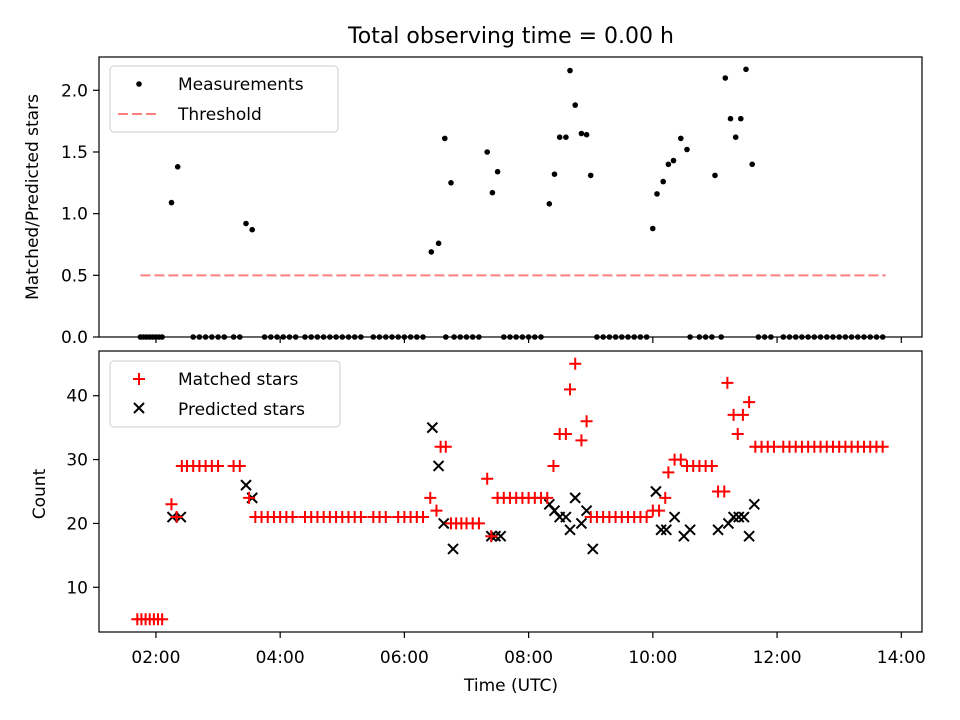 Image resolution: width=960 pixels, height=720 pixels. I want to click on x-axis-label: Time (UTC), so click(510, 686).